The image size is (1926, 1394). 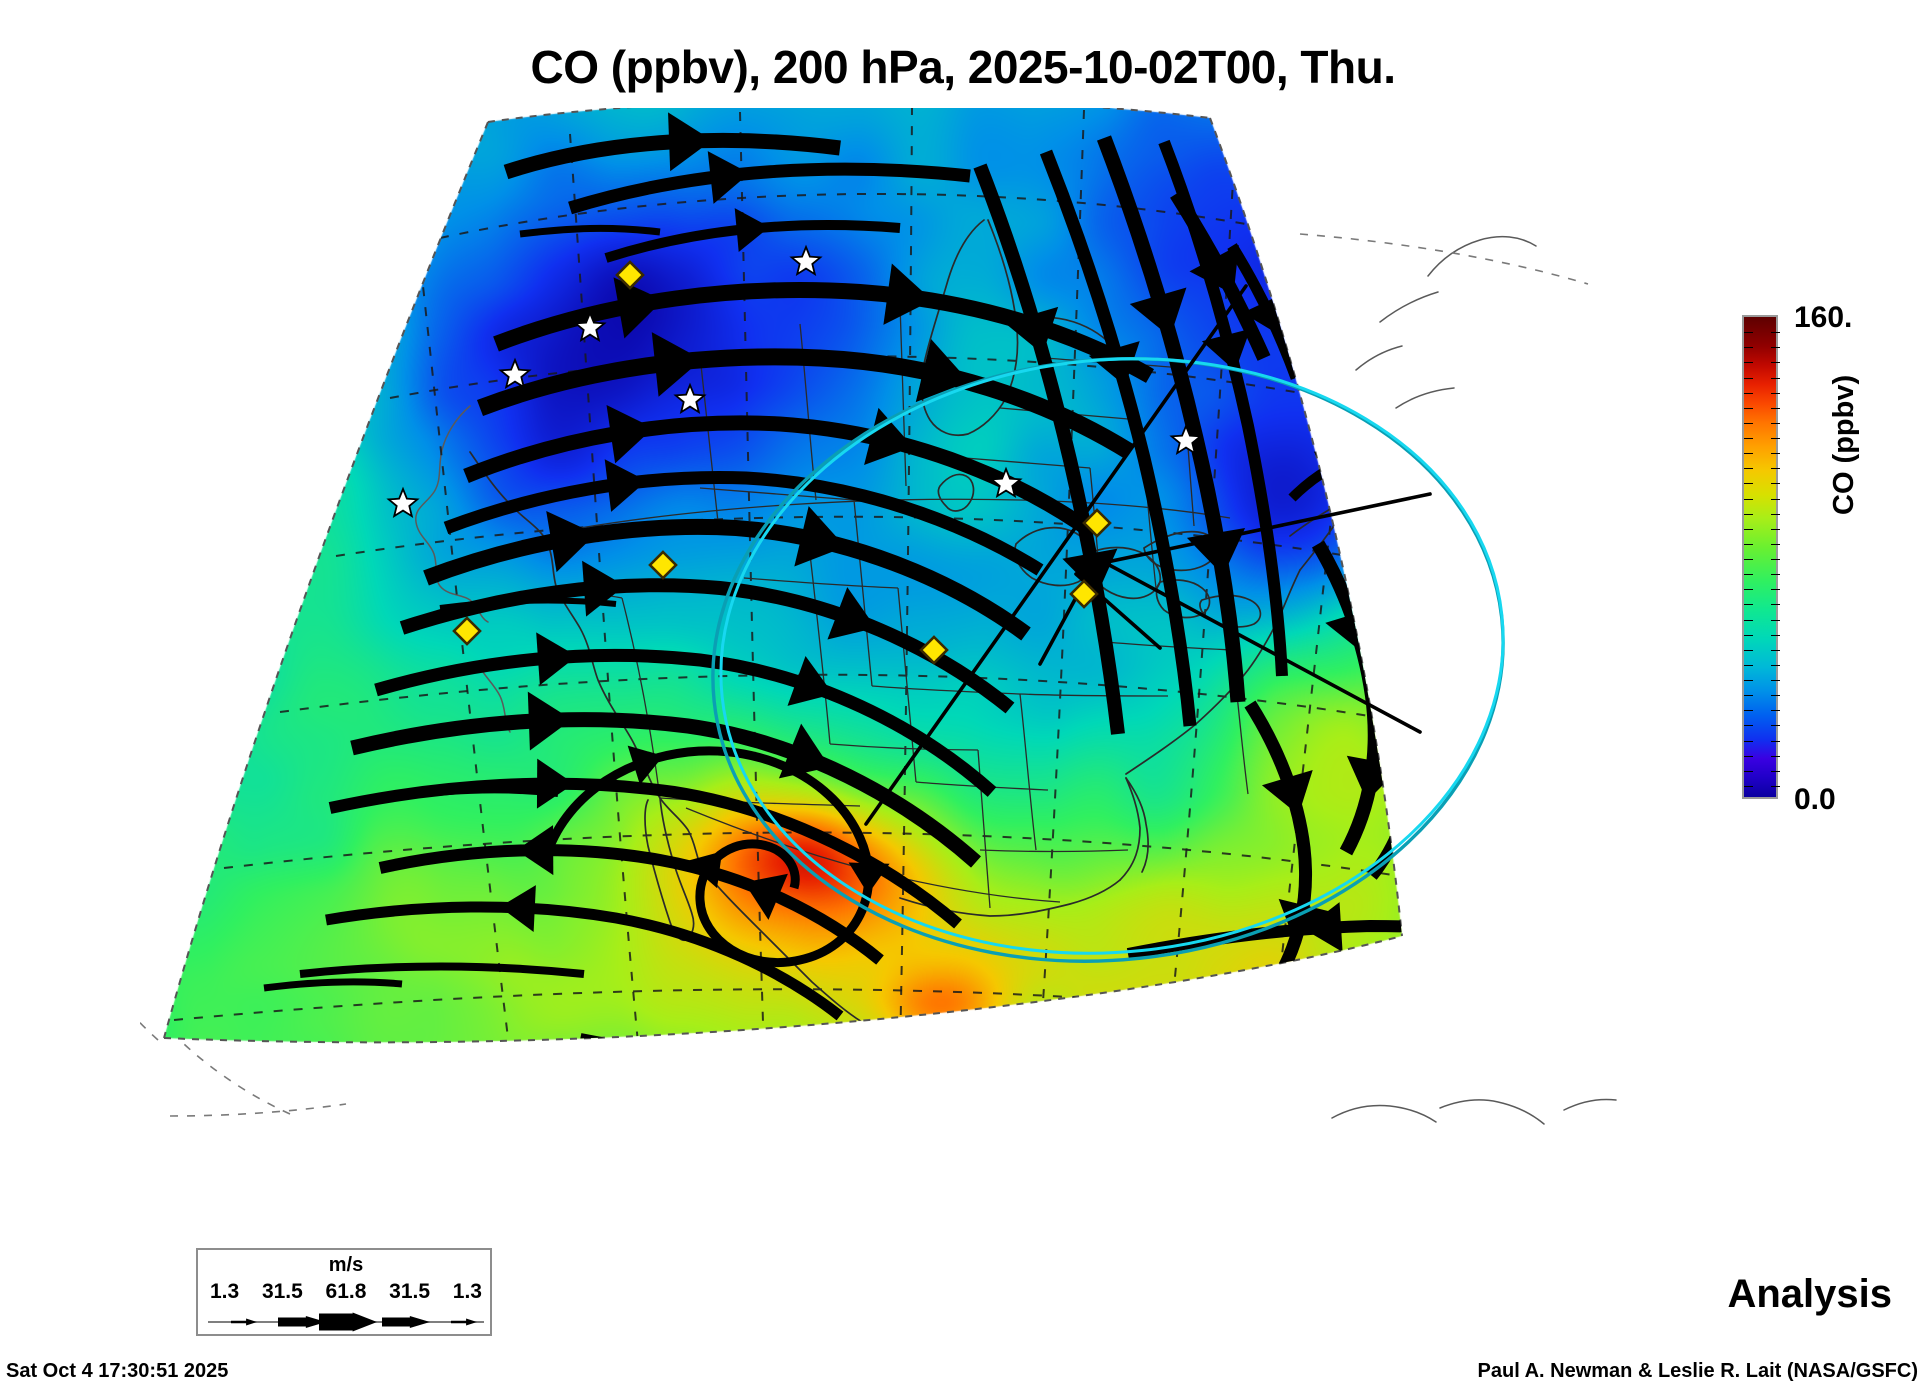 I want to click on colorbar-ticks, so click(x=1762, y=559).